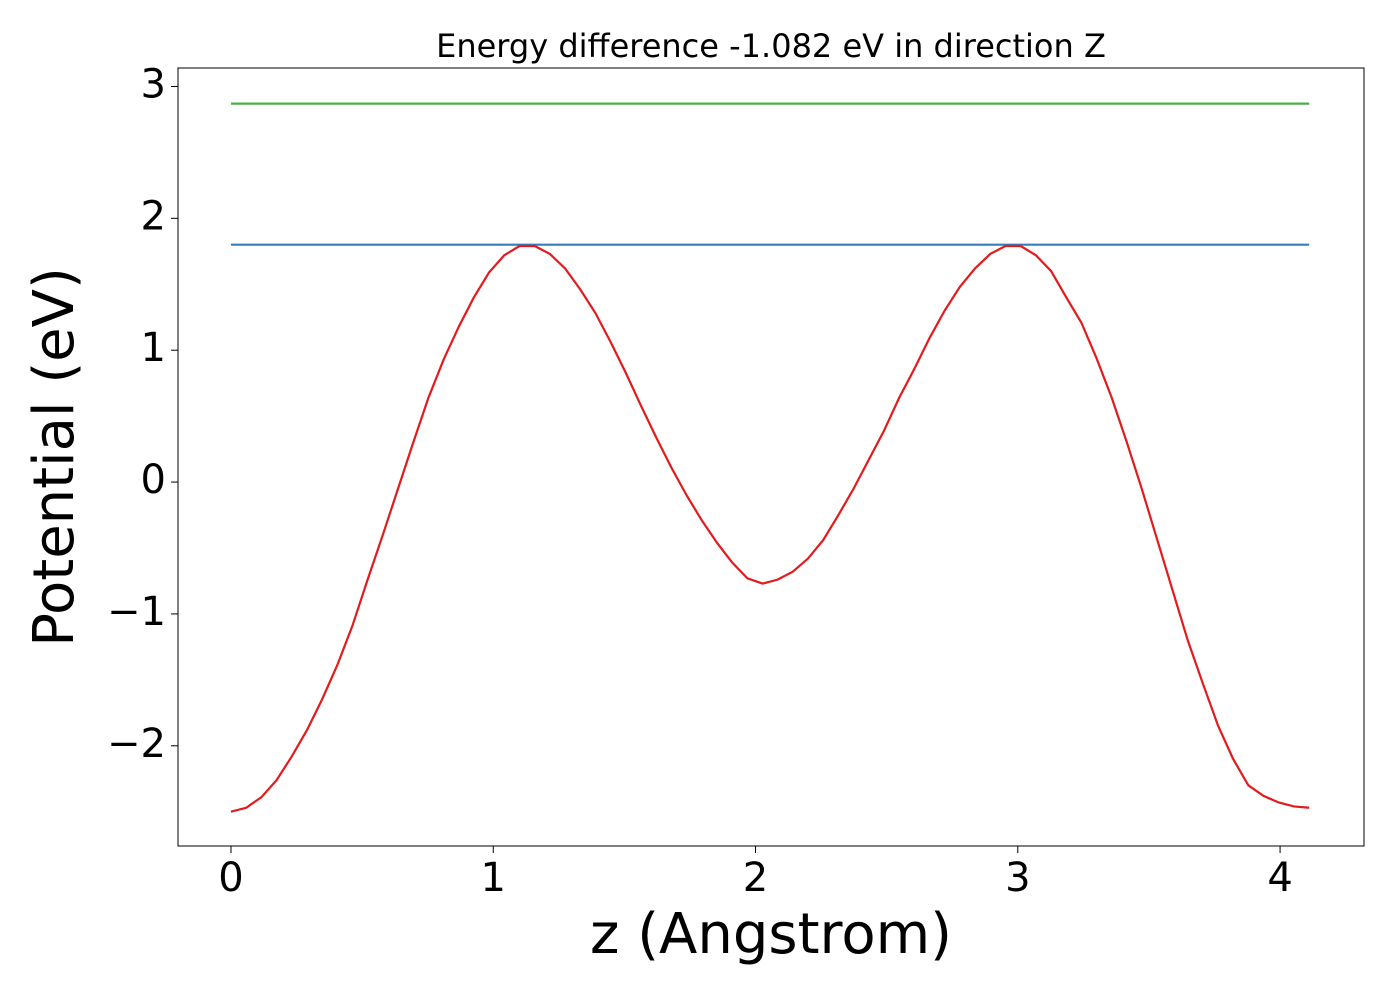 Image resolution: width=1400 pixels, height=1000 pixels. I want to click on y-axis-label: Potential (eV), so click(54, 457).